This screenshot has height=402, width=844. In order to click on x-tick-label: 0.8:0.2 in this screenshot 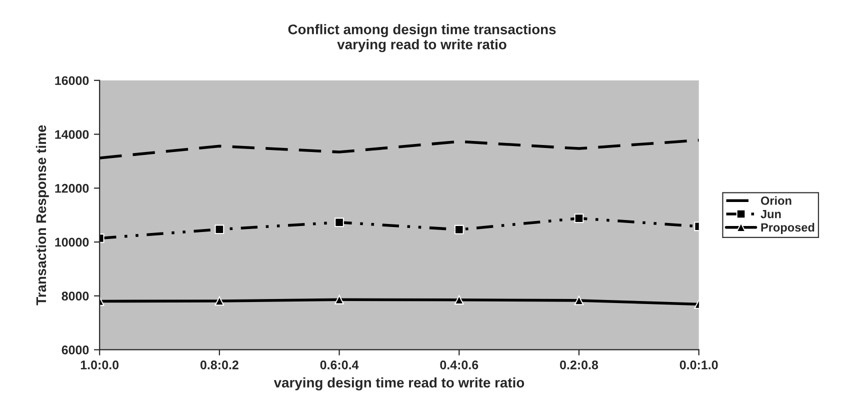, I will do `click(219, 365)`.